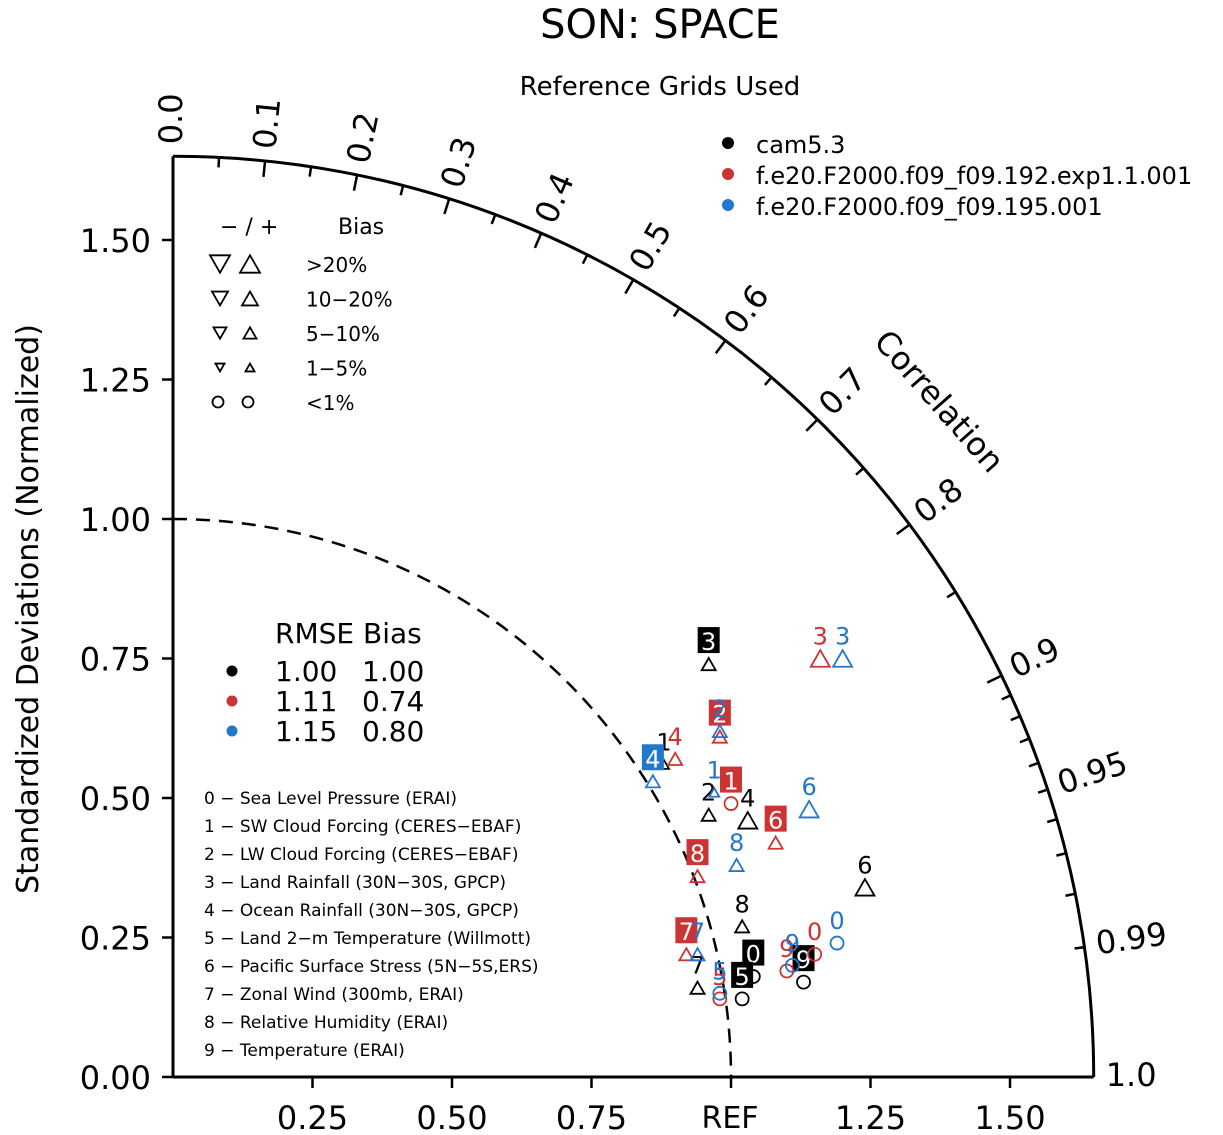  What do you see at coordinates (974, 176) in the screenshot?
I see `model-legend-label: f.e20.F2000.f09_f09.192.exp1.1.001` at bounding box center [974, 176].